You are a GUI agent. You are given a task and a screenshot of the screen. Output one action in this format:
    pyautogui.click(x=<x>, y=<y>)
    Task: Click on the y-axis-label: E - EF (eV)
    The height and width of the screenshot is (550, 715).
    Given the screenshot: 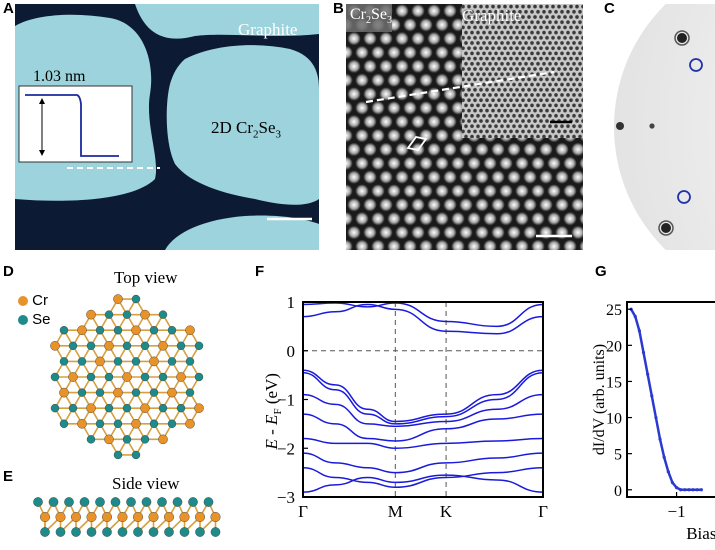 What is the action you would take?
    pyautogui.click(x=273, y=411)
    